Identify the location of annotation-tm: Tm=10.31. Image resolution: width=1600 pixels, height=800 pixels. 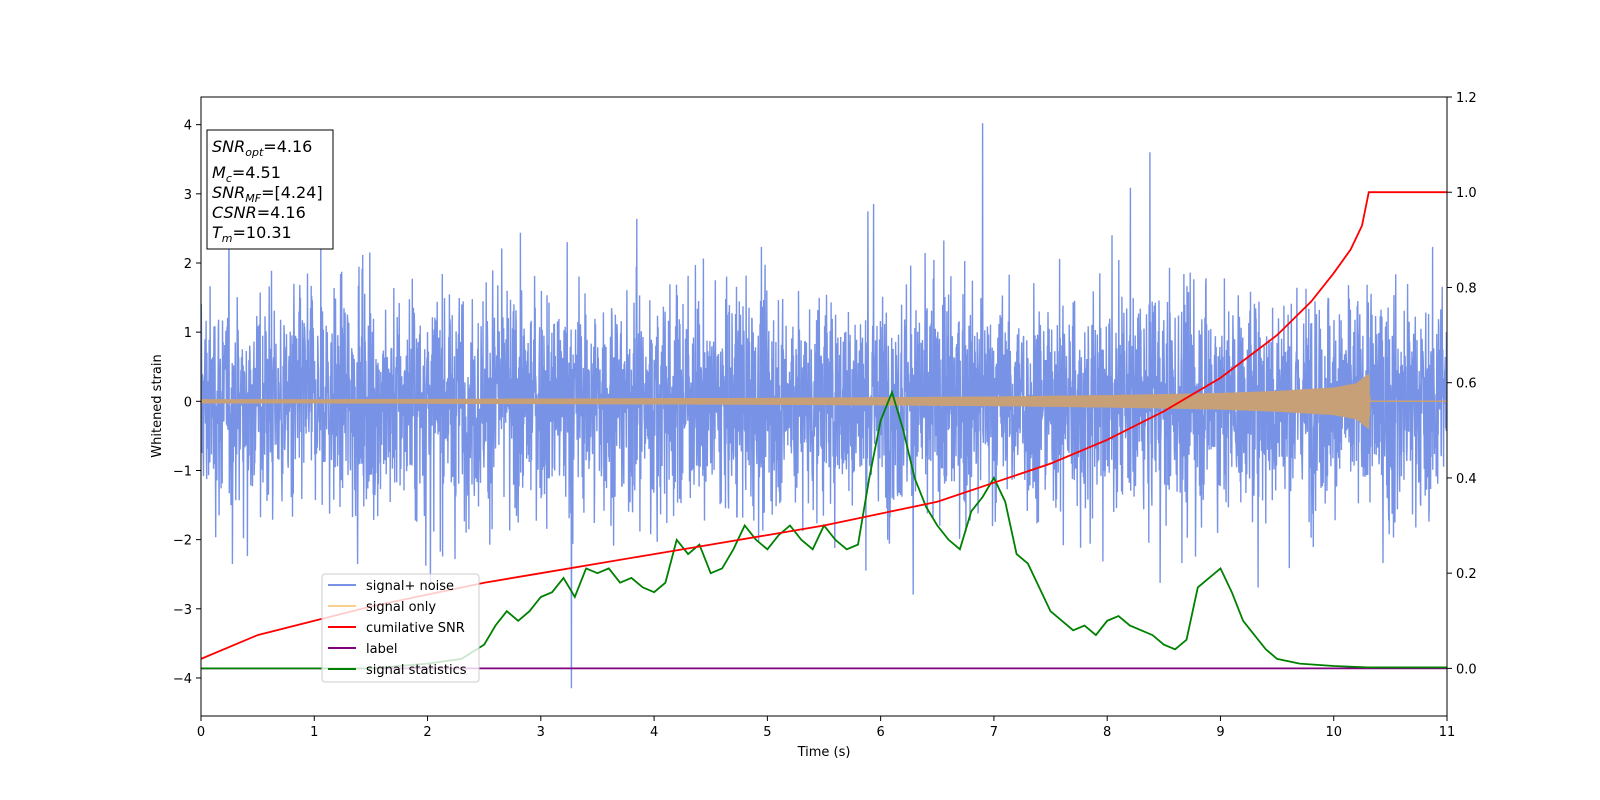
(252, 234).